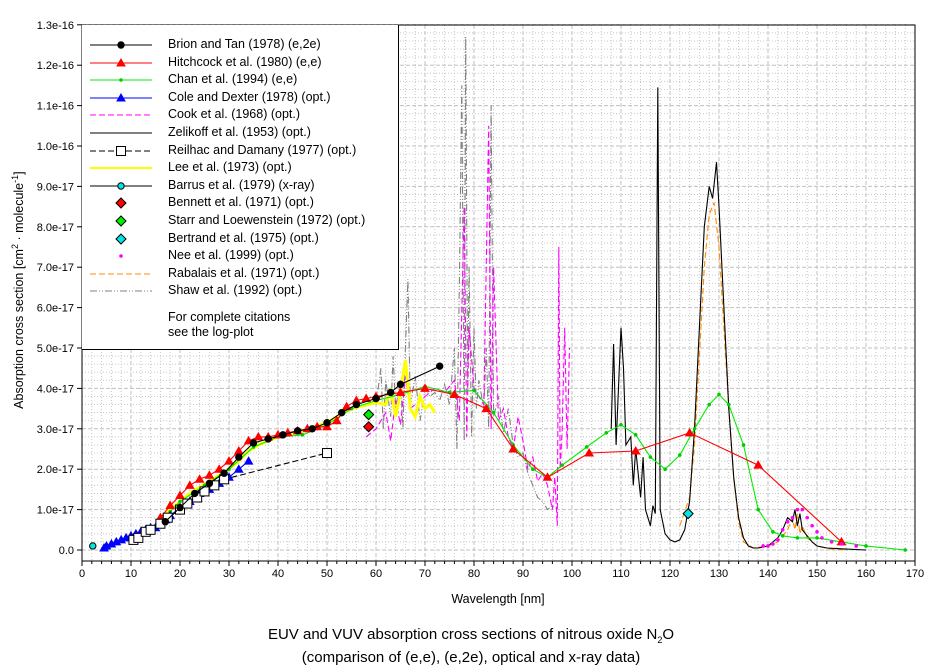 The width and height of the screenshot is (942, 670). Describe the element at coordinates (668, 634) in the screenshot. I see `title-text2: O` at that location.